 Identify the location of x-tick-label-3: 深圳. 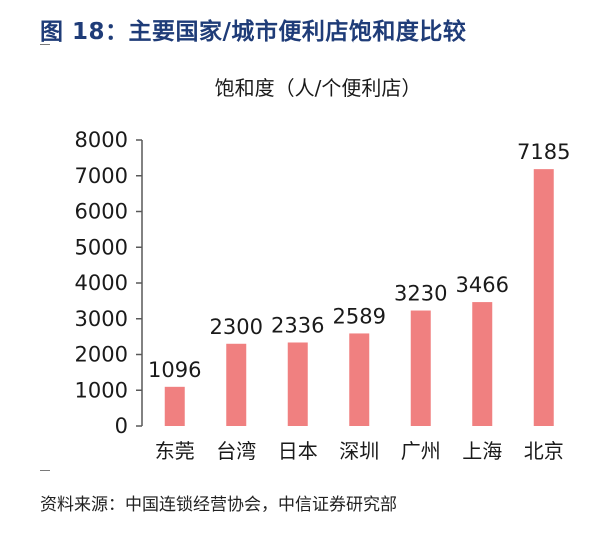
(359, 451).